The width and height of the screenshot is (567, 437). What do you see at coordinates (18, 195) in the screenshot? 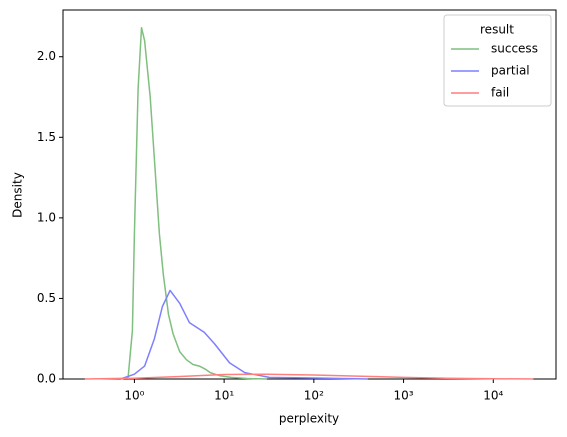
I see `y-axis-label: Density` at bounding box center [18, 195].